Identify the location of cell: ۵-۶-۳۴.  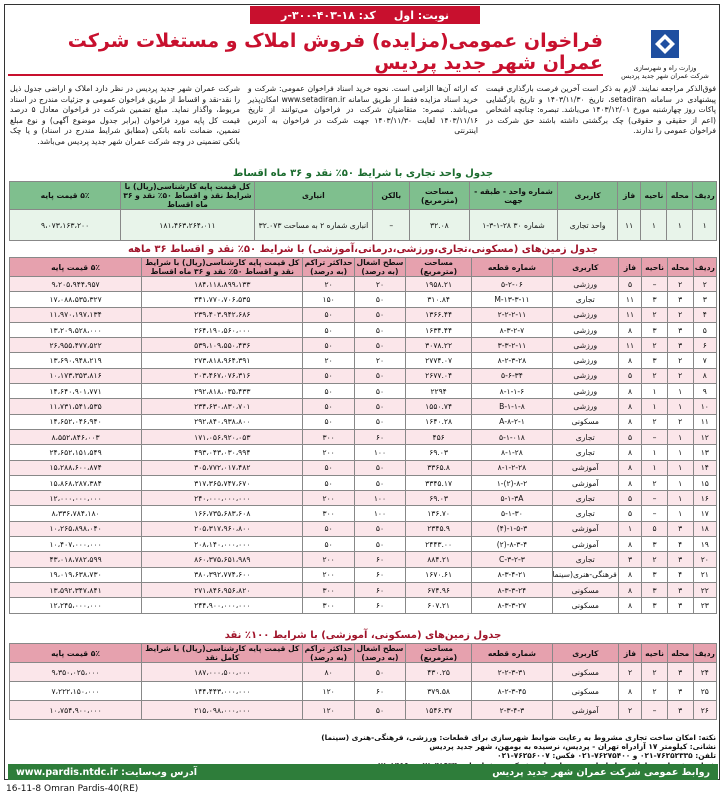
(512, 376).